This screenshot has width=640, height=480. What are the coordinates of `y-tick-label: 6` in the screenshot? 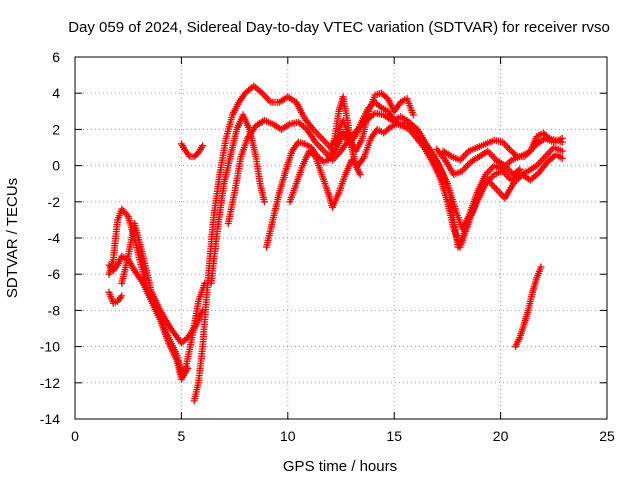 It's located at (56, 57).